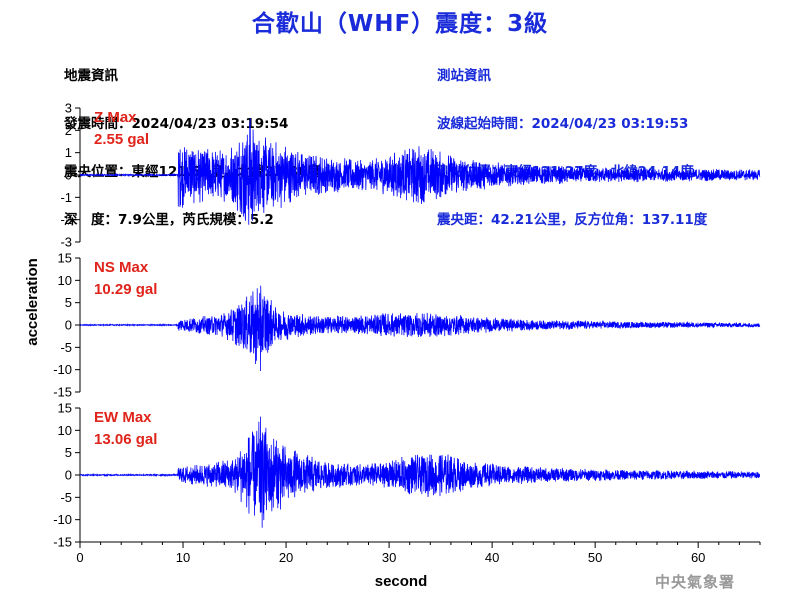  What do you see at coordinates (66, 242) in the screenshot?
I see `z-y-tick-label: -3` at bounding box center [66, 242].